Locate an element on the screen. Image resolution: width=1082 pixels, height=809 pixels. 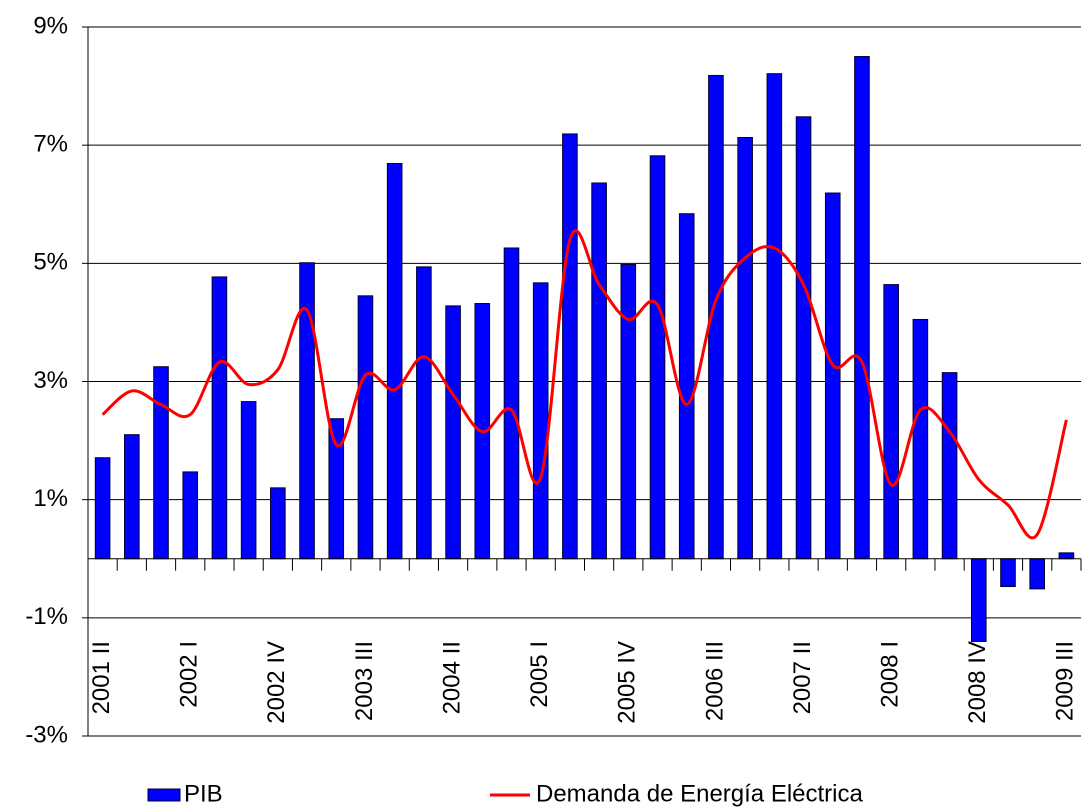
x-tick-label: 2009 III is located at coordinates (1065, 681).